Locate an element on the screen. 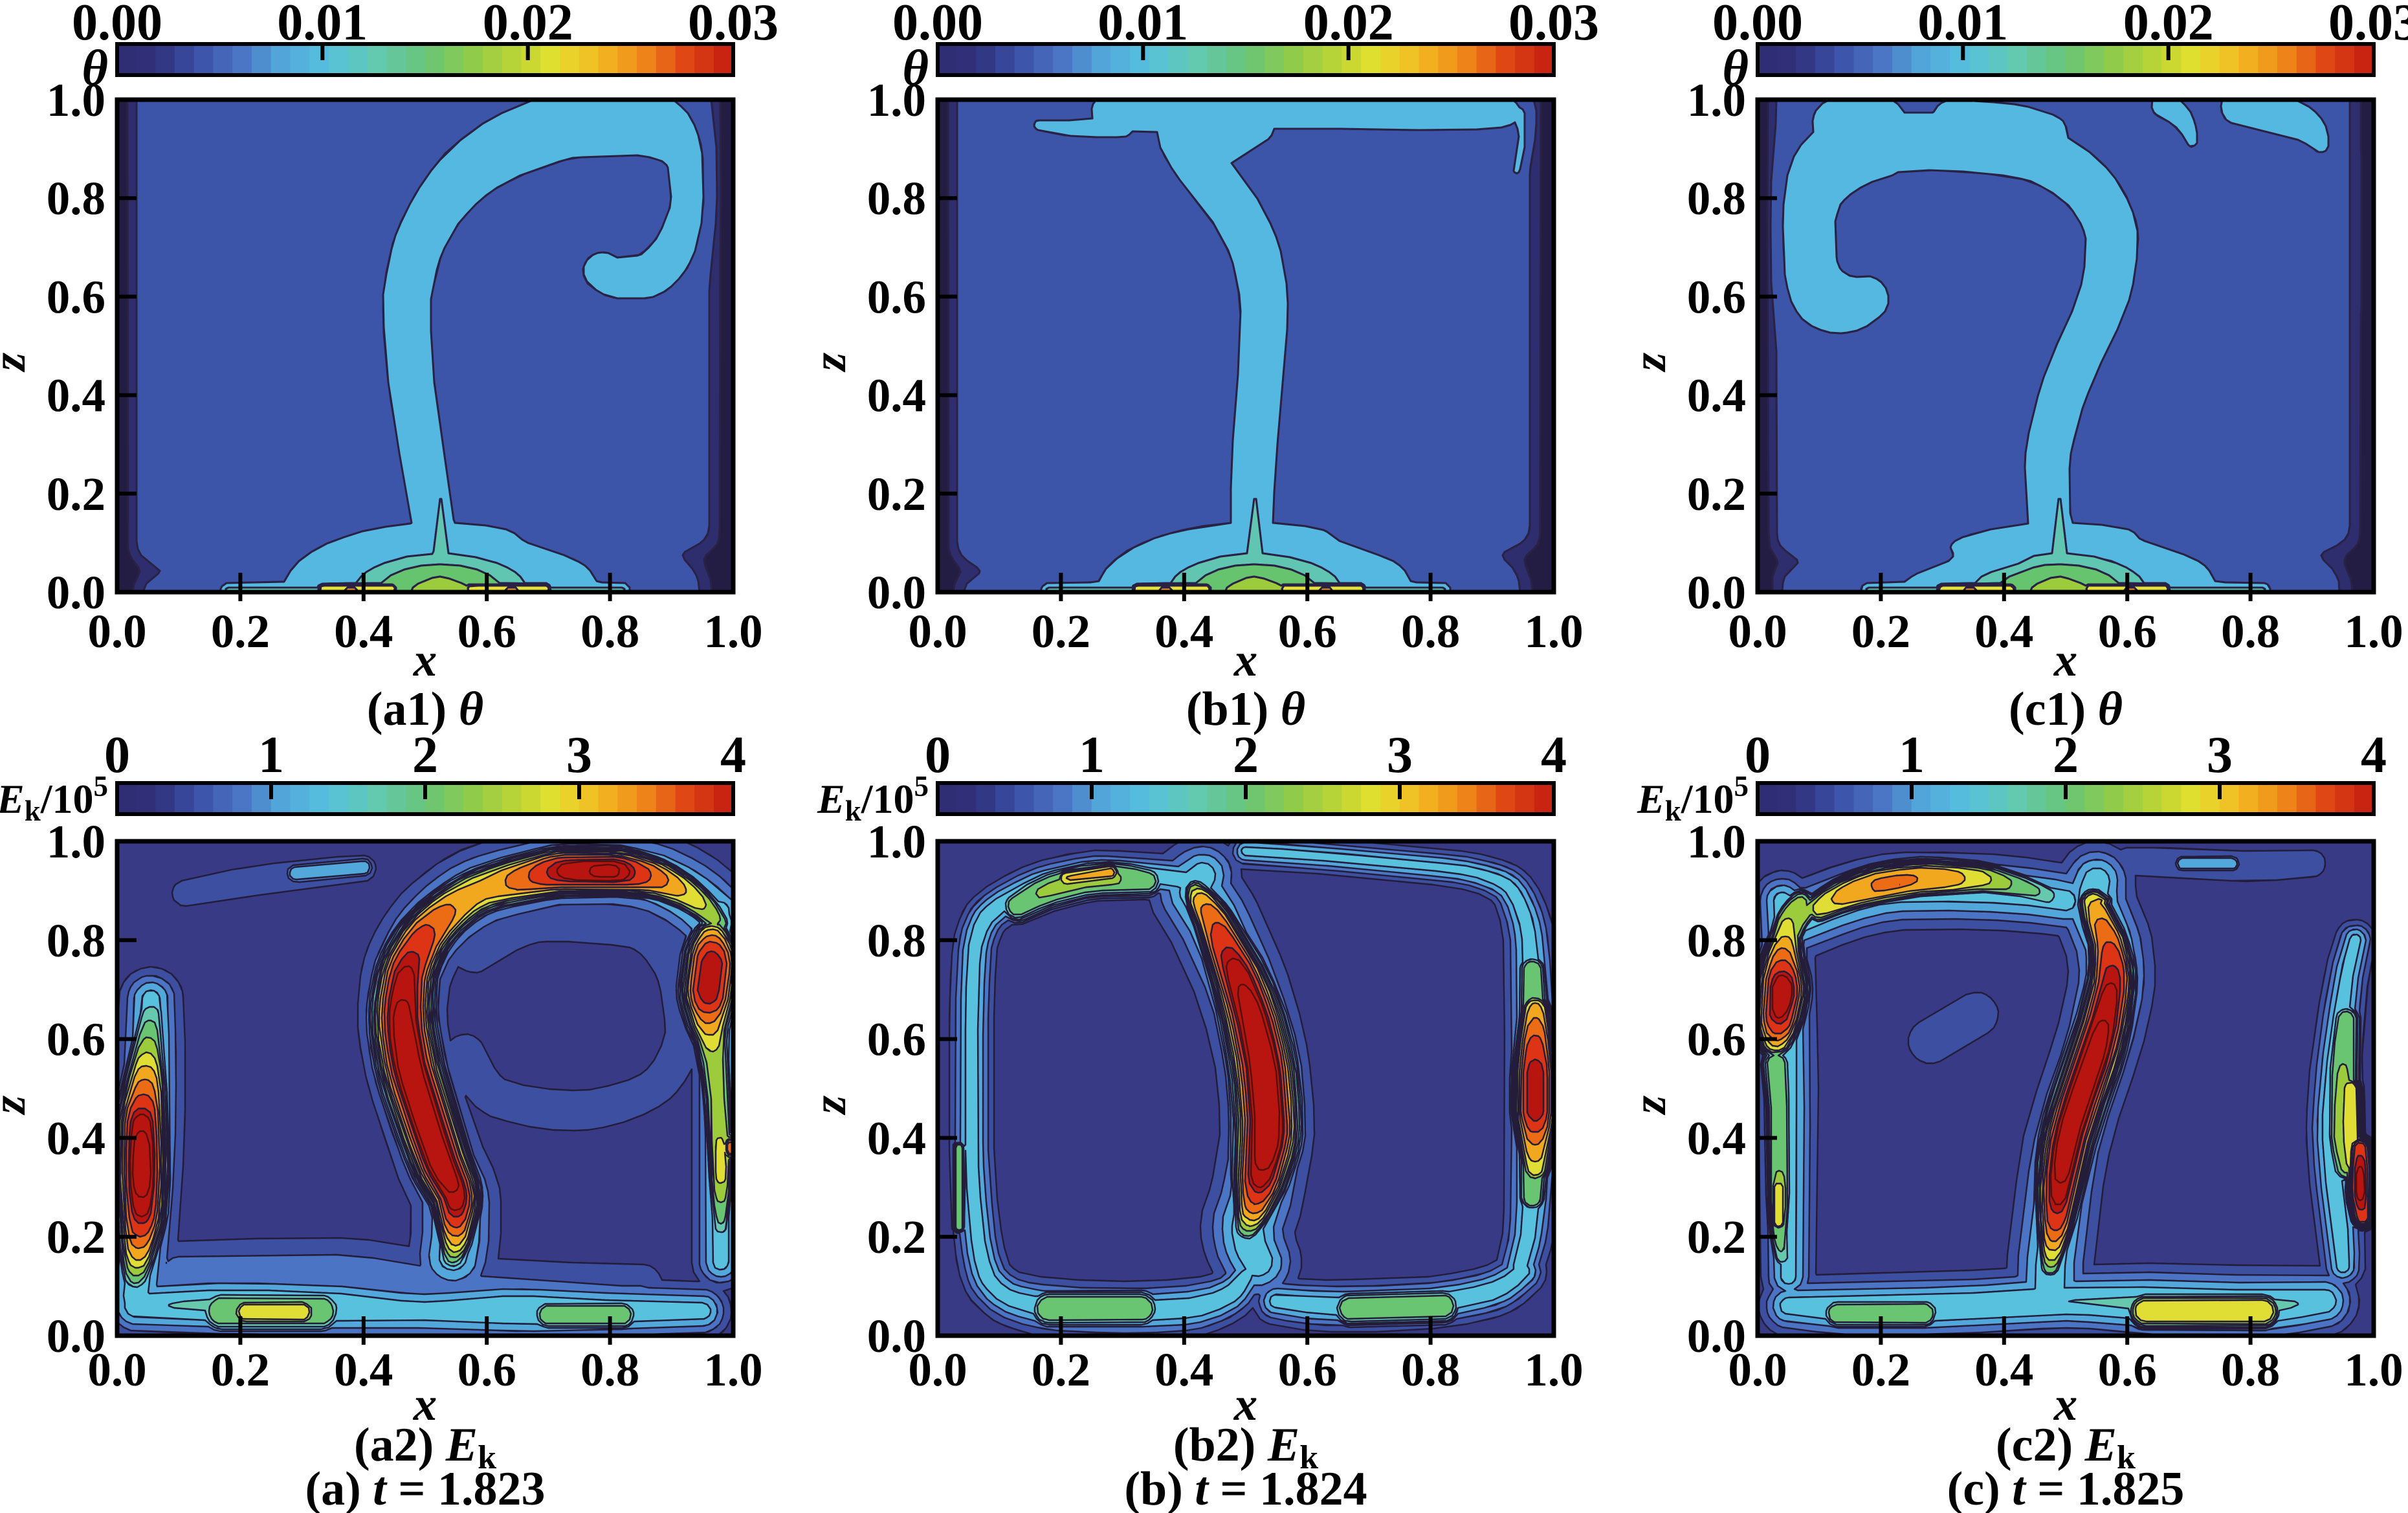 This screenshot has height=1513, width=2408. svg-text: (a2) Ek is located at coordinates (425, 1448).